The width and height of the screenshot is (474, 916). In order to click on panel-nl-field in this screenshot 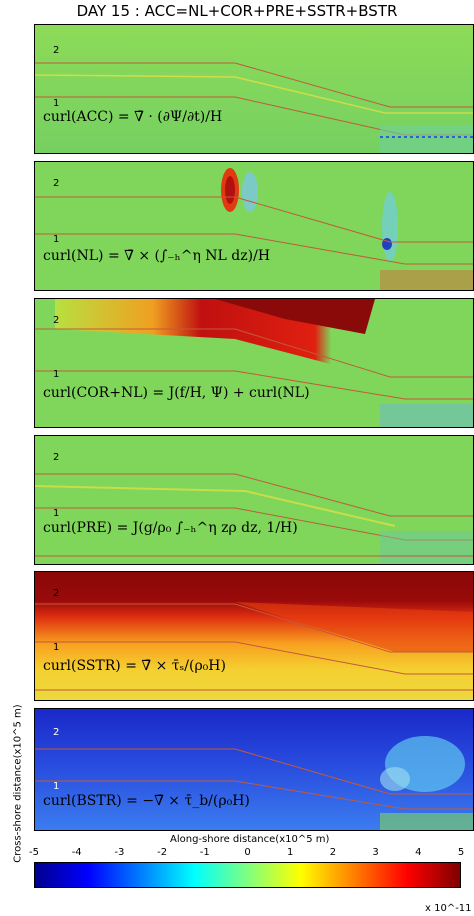, I will do `click(254, 226)`.